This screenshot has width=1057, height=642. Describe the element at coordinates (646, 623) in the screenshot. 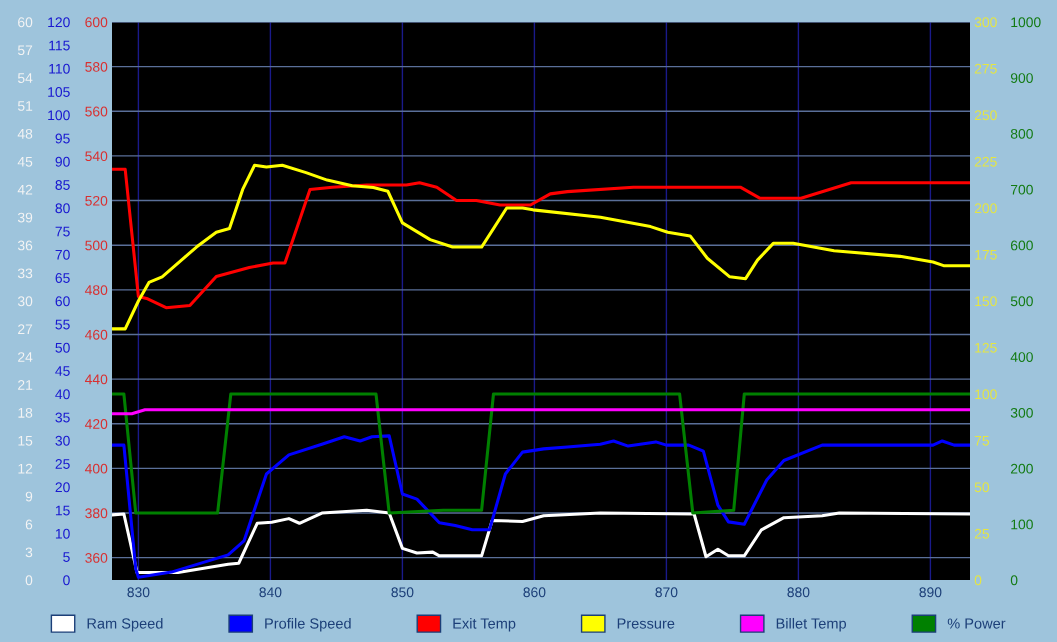

I see `legend-label: Pressure` at that location.